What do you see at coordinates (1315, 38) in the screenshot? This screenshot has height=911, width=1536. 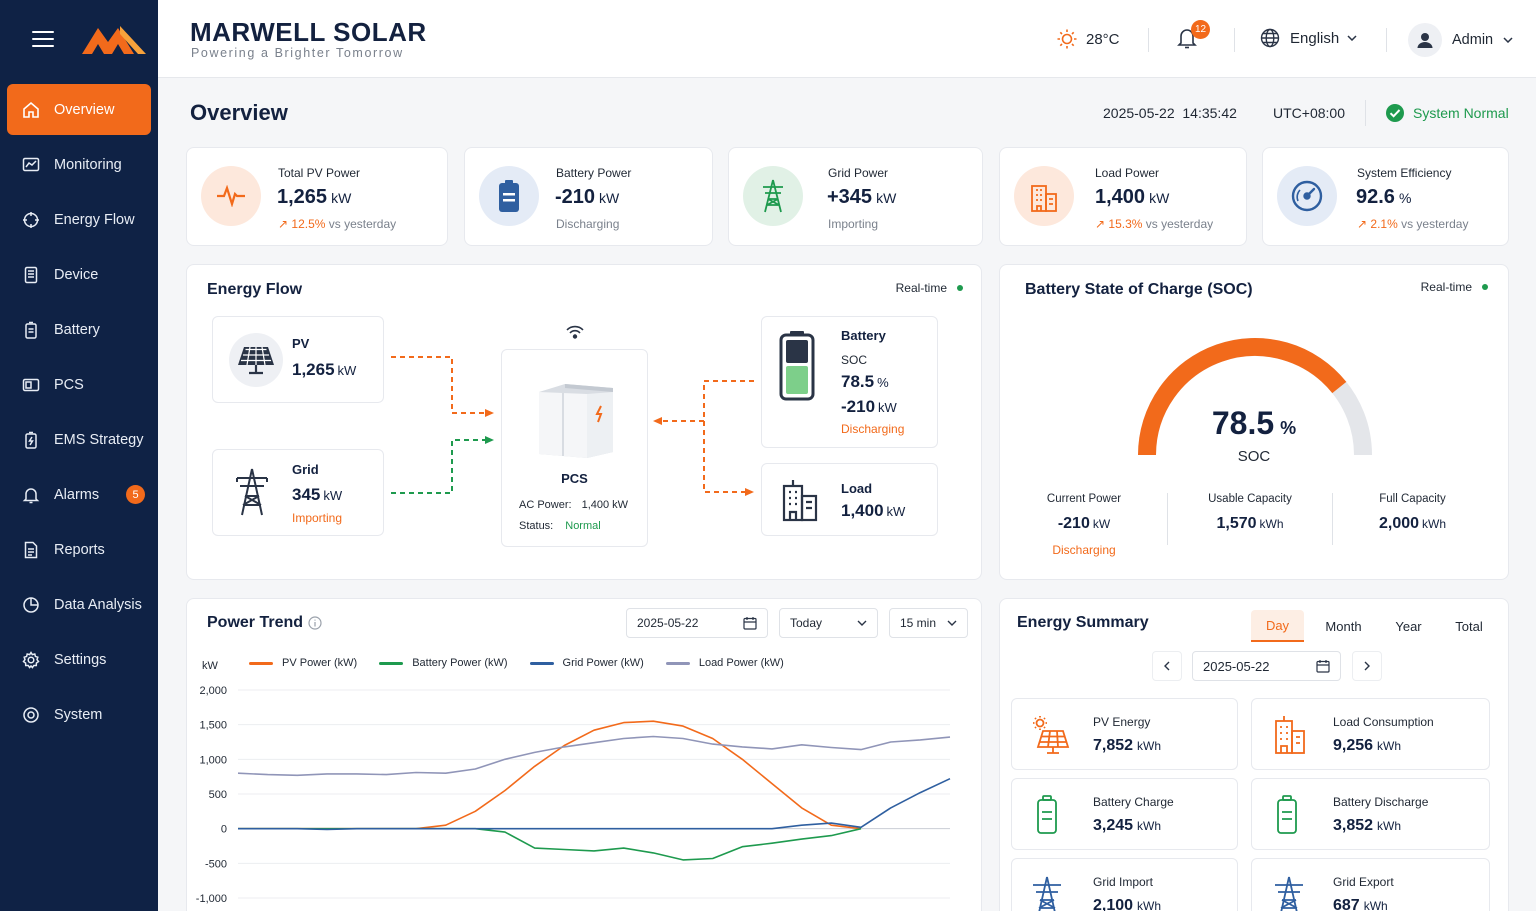 I see `language-label: English` at bounding box center [1315, 38].